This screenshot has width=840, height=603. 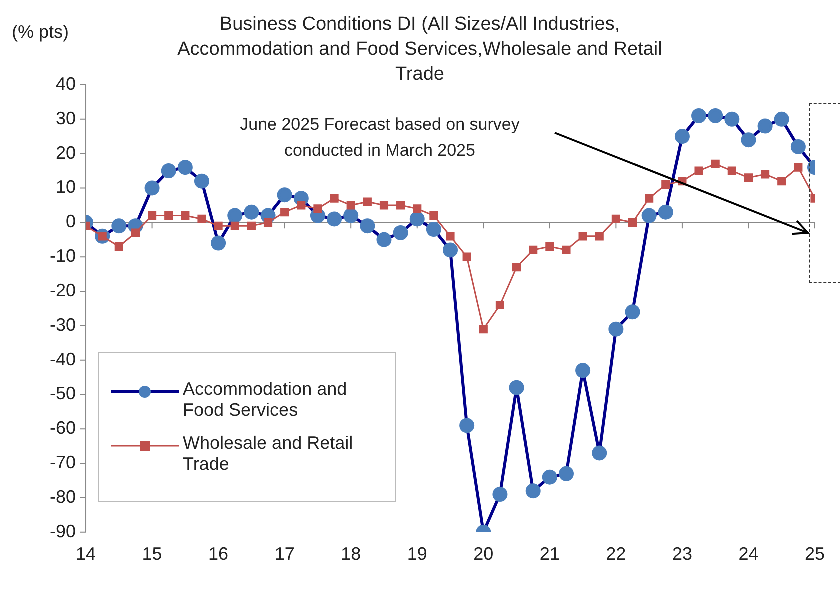 What do you see at coordinates (66, 118) in the screenshot?
I see `y-tick-label: 30` at bounding box center [66, 118].